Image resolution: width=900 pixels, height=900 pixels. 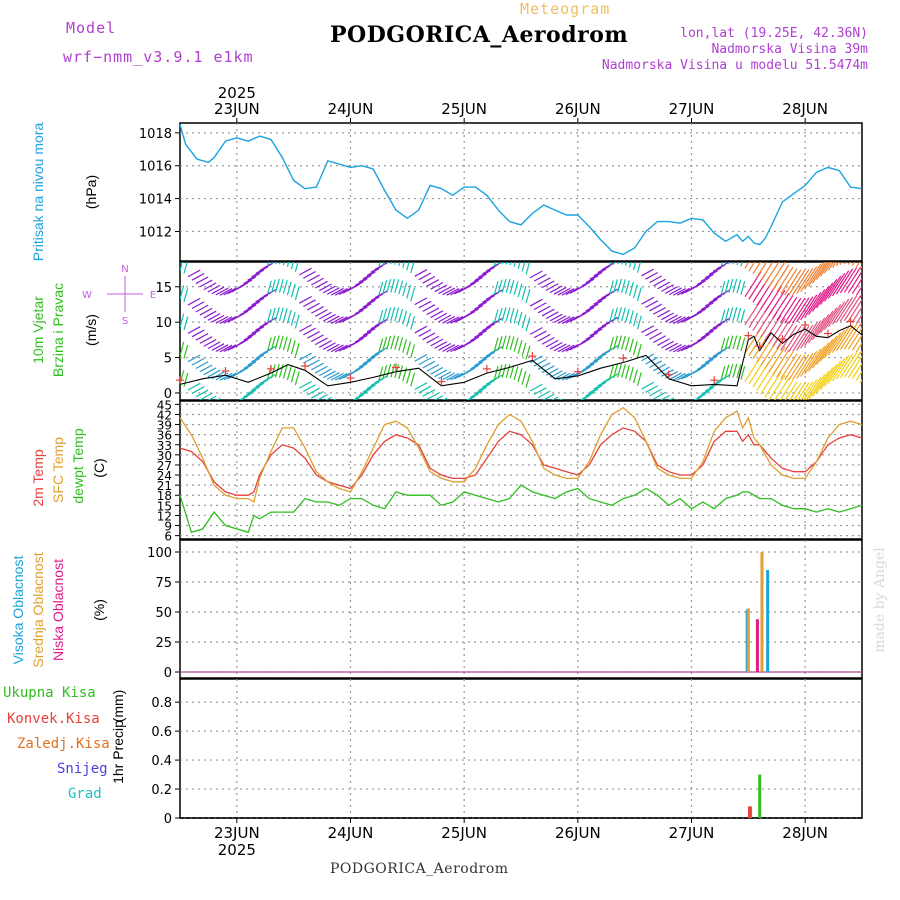 What do you see at coordinates (168, 359) in the screenshot?
I see `y-tick-label: 5` at bounding box center [168, 359].